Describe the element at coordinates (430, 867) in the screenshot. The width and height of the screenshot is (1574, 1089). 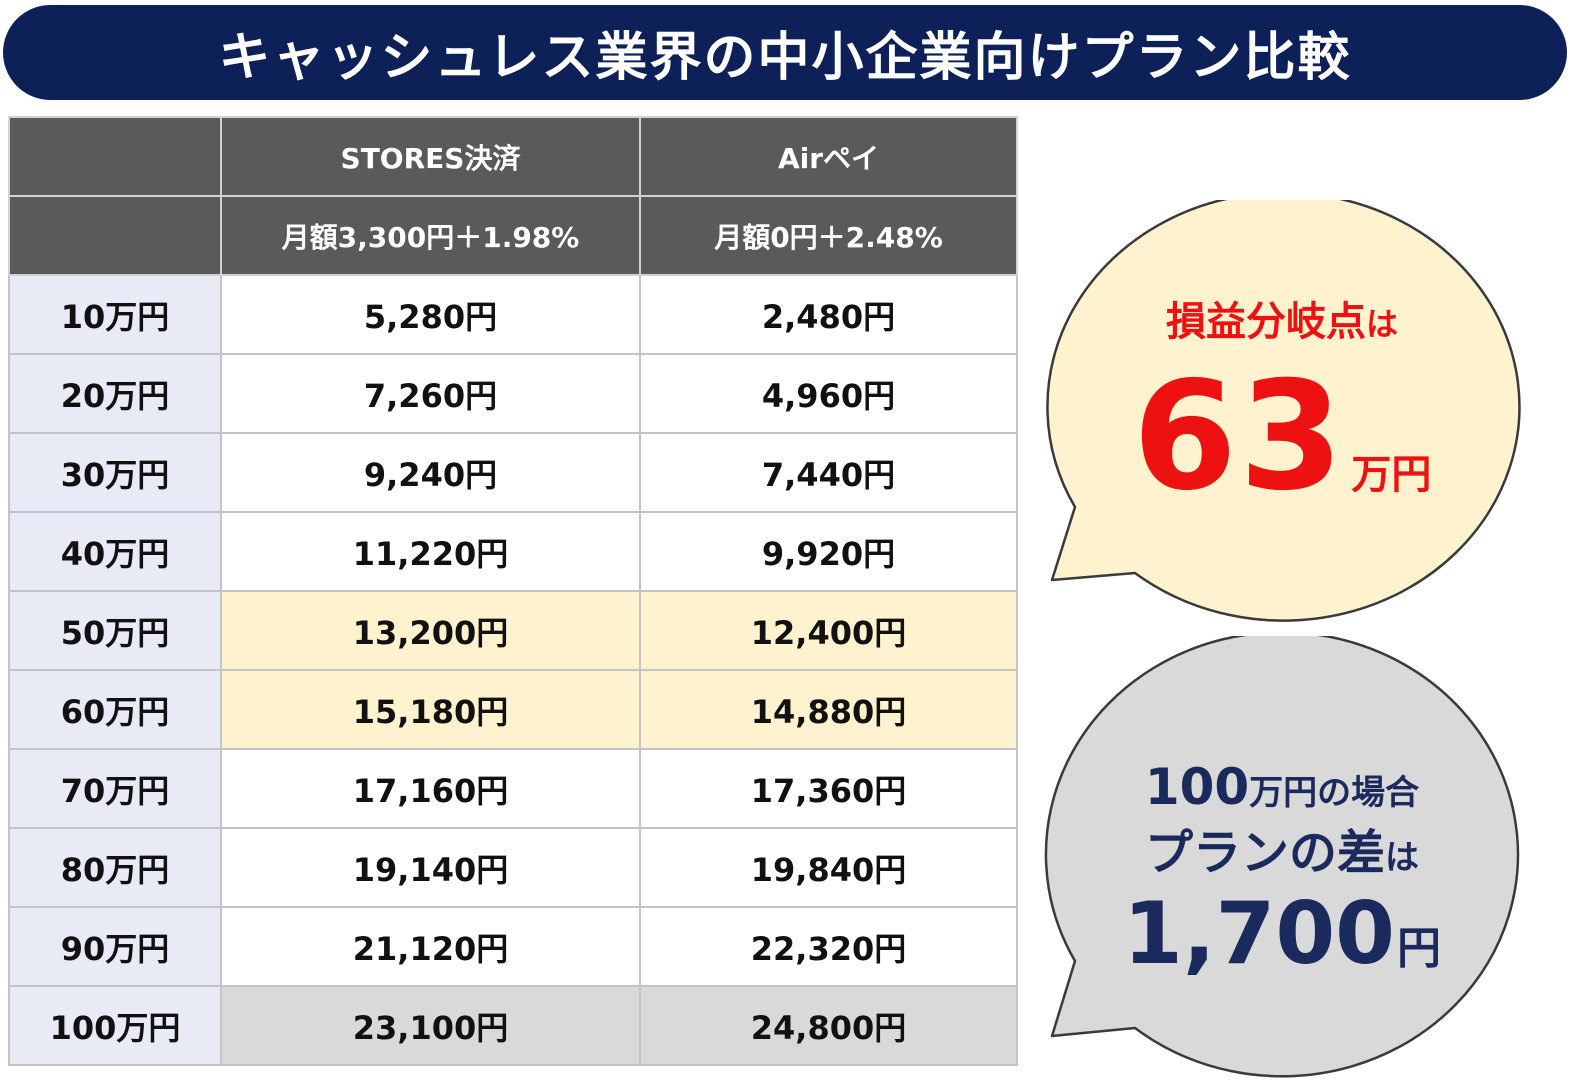
I see `stores-fee: 19,140円` at that location.